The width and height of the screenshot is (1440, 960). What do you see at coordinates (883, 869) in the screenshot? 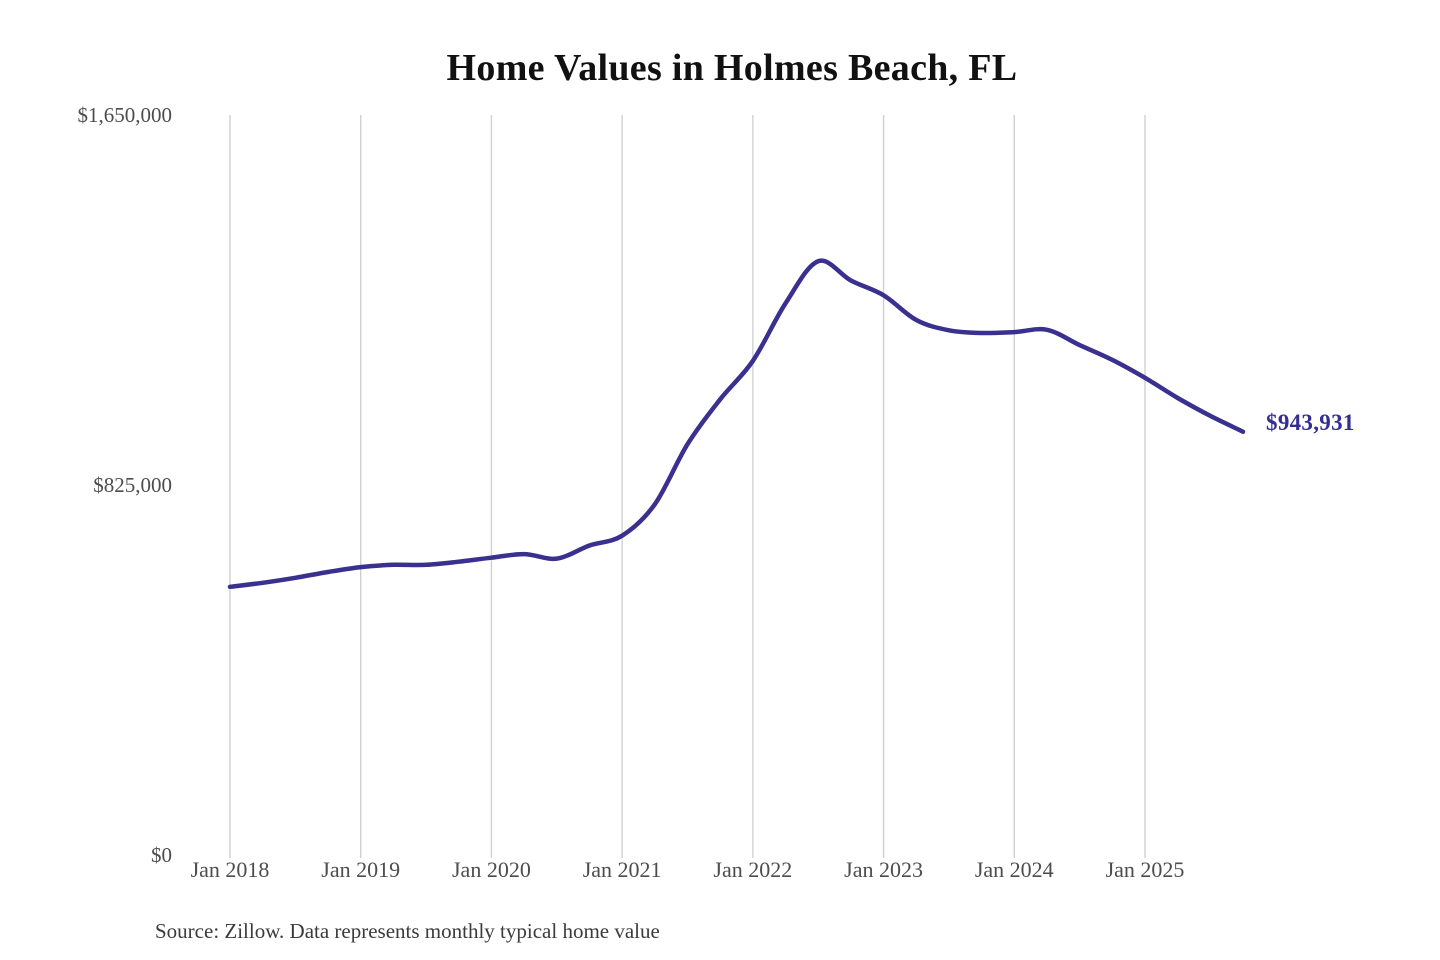
I see `x-axis-tick-jan-2023: Jan 2023` at bounding box center [883, 869].